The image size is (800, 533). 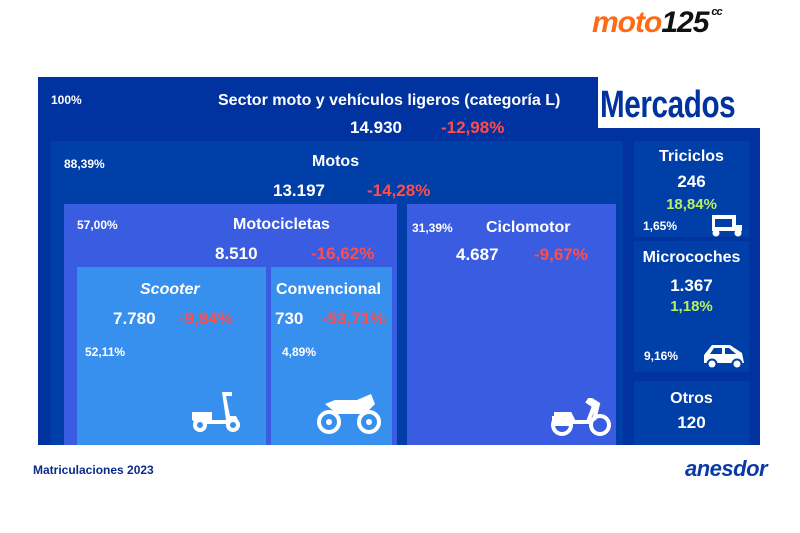 I want to click on motocicletas-change: -16,62%, so click(x=343, y=253).